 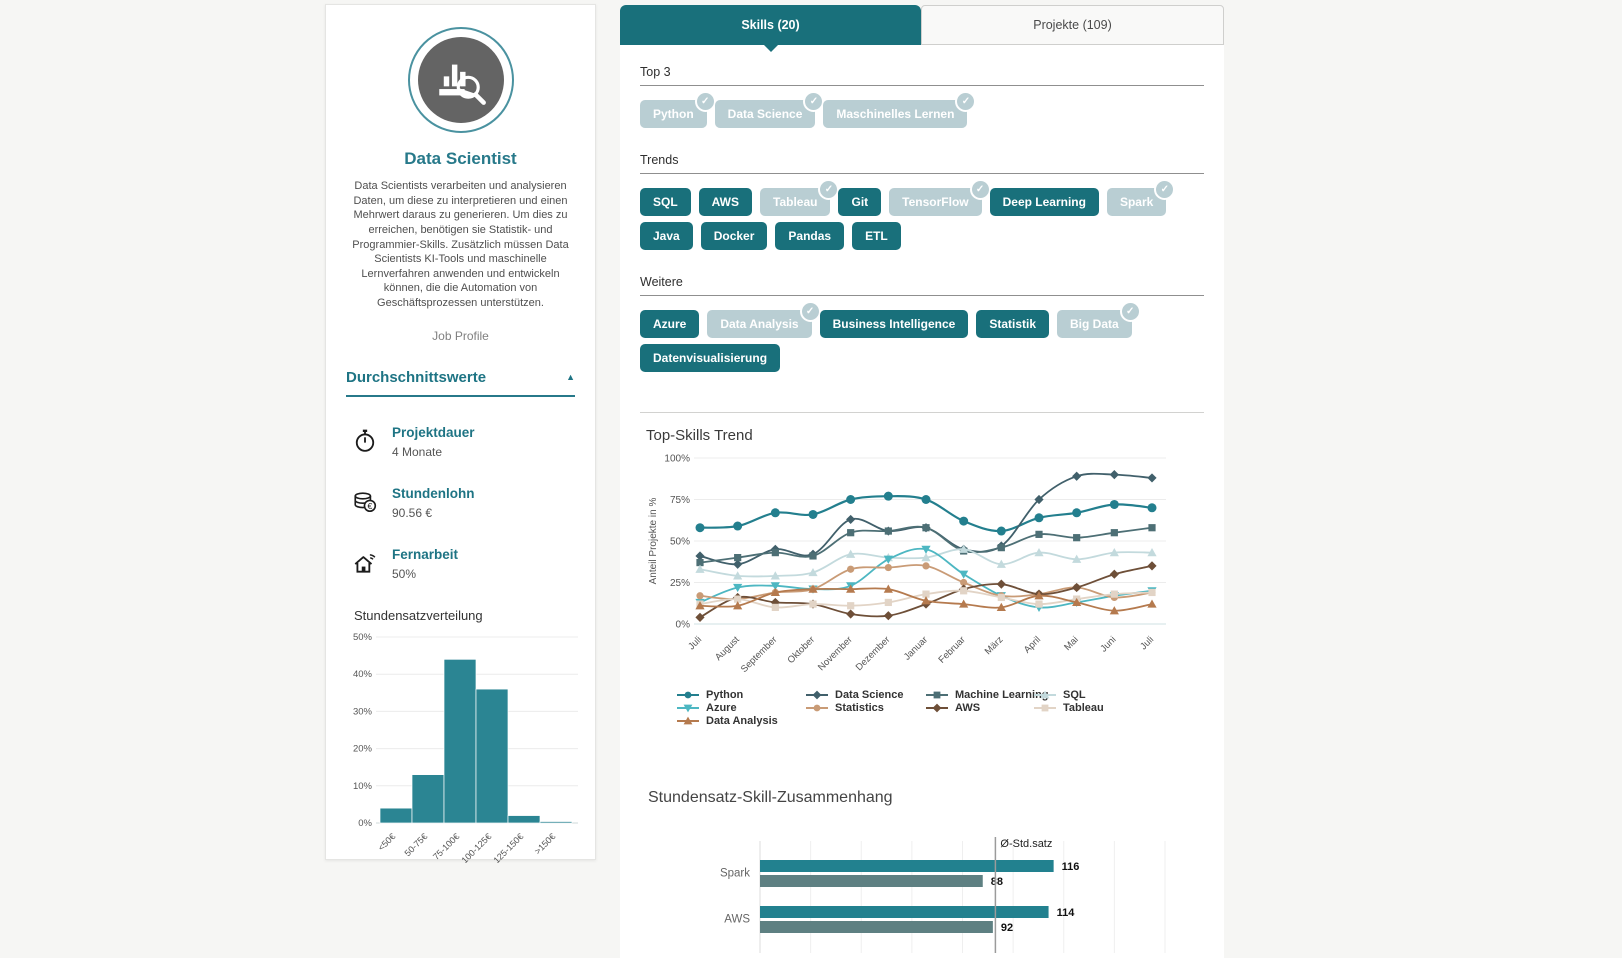 I want to click on skill-chip: Datenvisualisierung, so click(x=710, y=358).